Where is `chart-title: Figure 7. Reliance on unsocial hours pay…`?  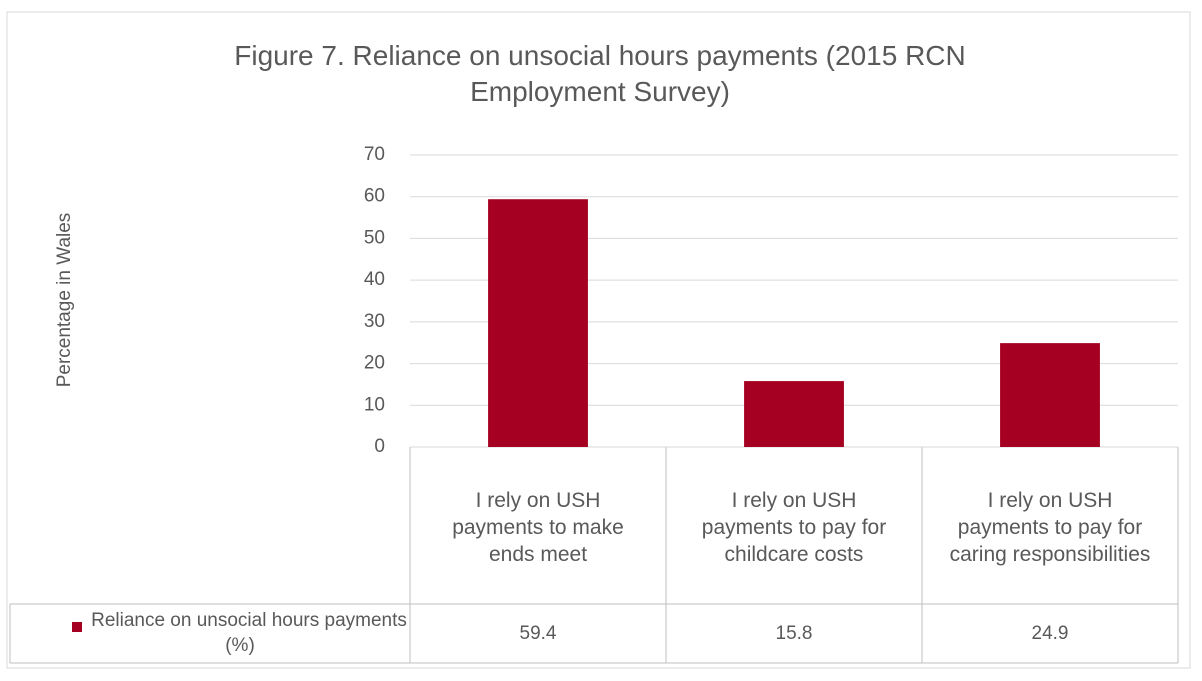 chart-title: Figure 7. Reliance on unsocial hours pay… is located at coordinates (600, 74).